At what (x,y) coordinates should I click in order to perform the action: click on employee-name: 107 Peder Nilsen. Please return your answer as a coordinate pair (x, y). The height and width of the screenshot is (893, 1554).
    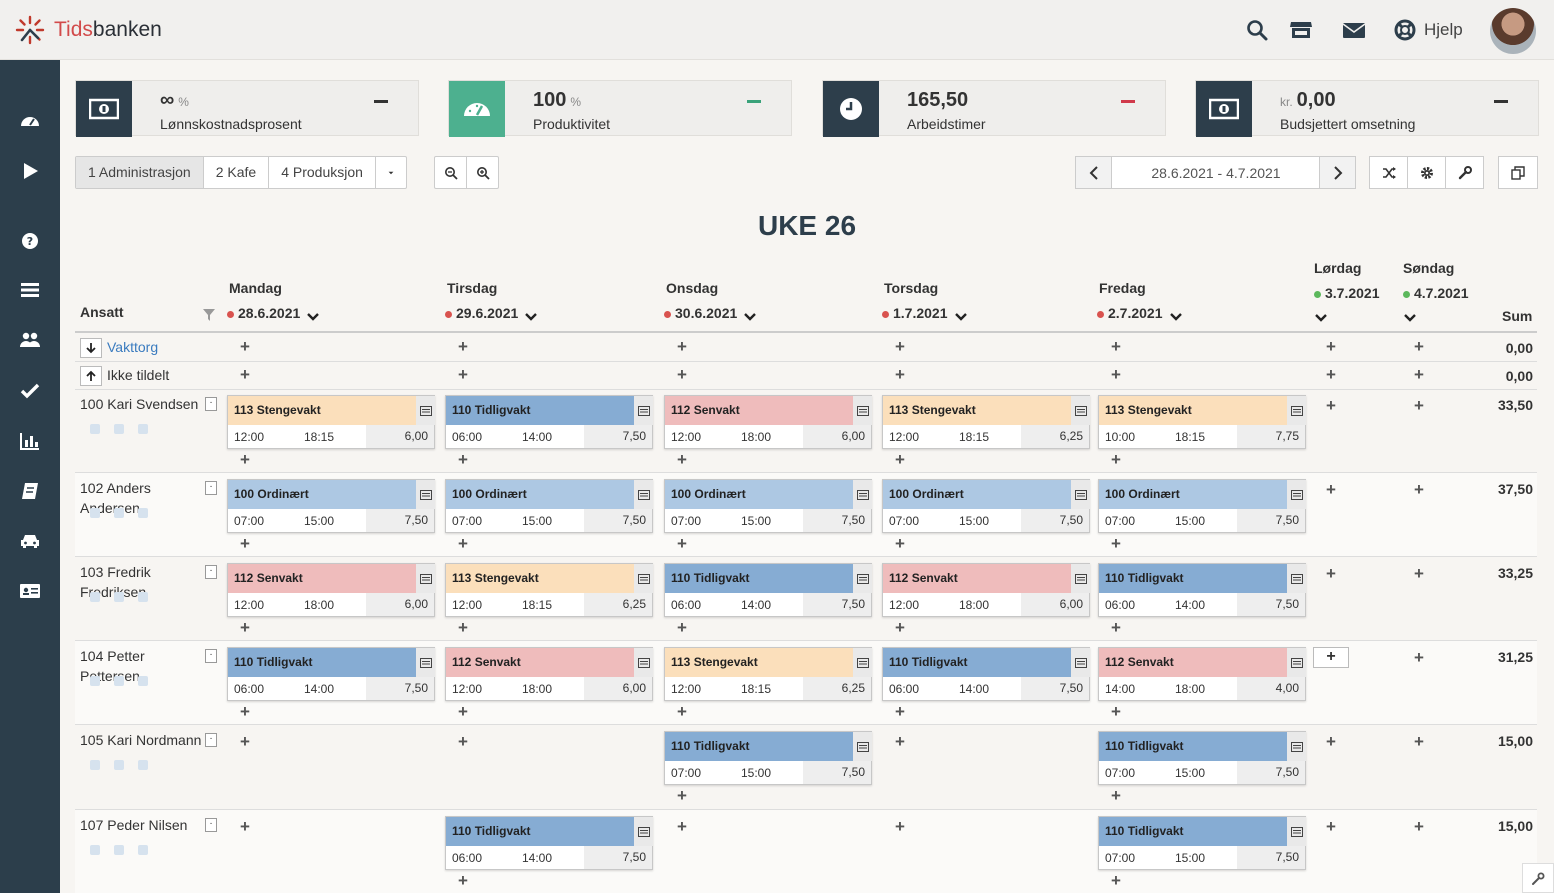
    Looking at the image, I should click on (134, 825).